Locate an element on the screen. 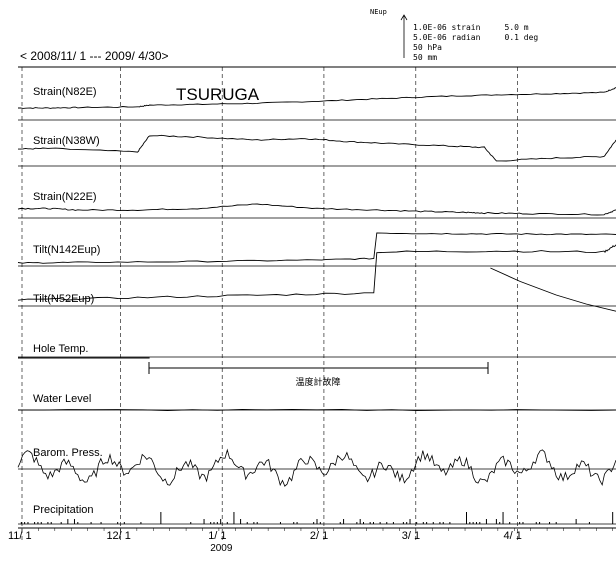  x-tick-label: 12/ 1 is located at coordinates (118, 536).